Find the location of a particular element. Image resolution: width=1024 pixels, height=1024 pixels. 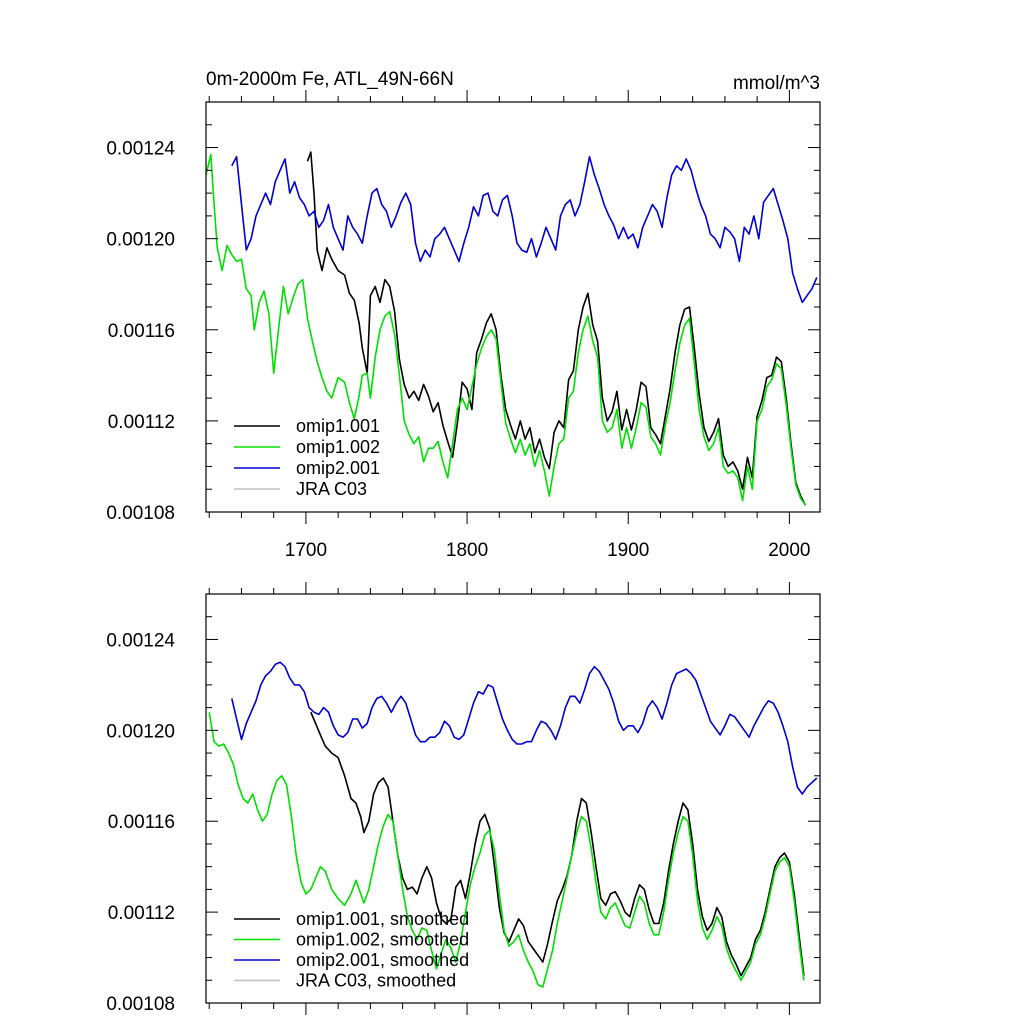

legend-label: omip2.001 is located at coordinates (338, 468).